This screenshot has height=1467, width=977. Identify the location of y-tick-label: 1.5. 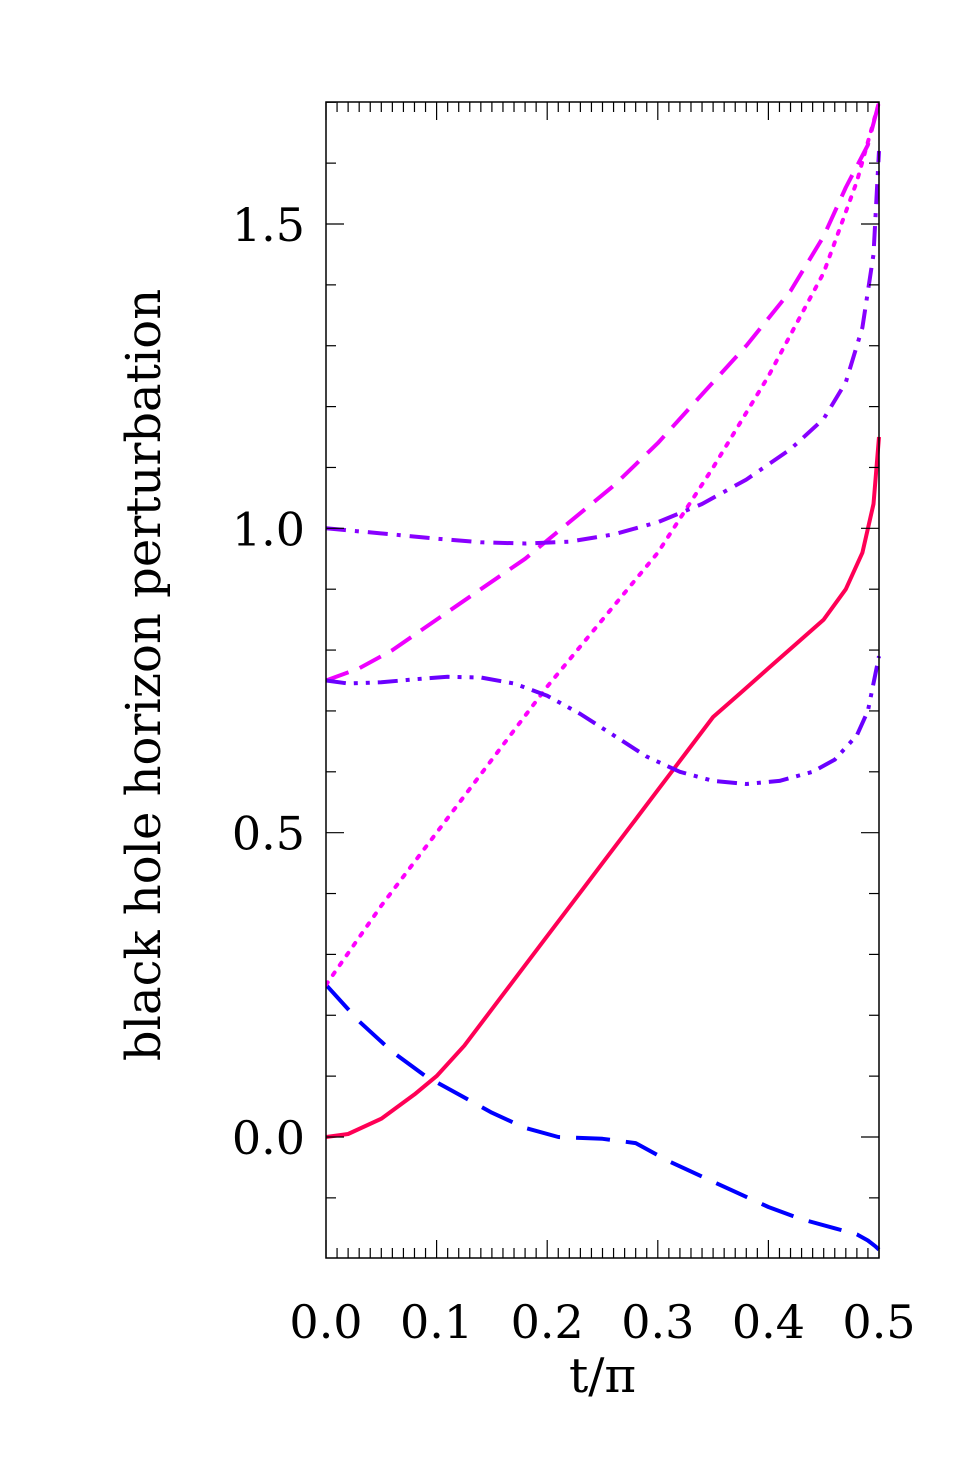
(268, 225).